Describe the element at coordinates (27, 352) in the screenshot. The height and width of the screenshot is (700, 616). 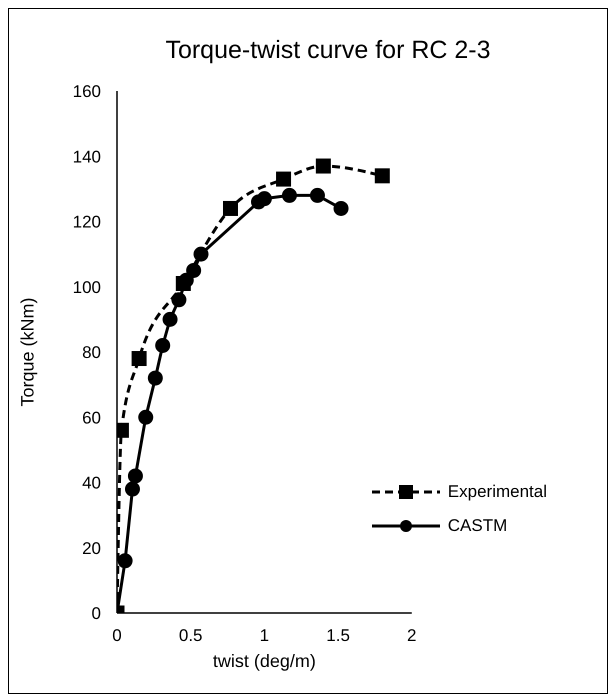
I see `y-axis-title: Torque (kNm)` at that location.